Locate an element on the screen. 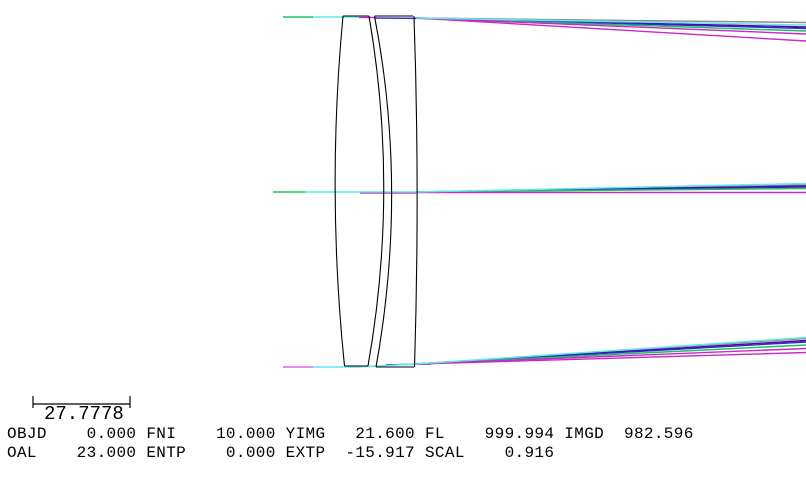  lens1-front-surface is located at coordinates (340, 191).